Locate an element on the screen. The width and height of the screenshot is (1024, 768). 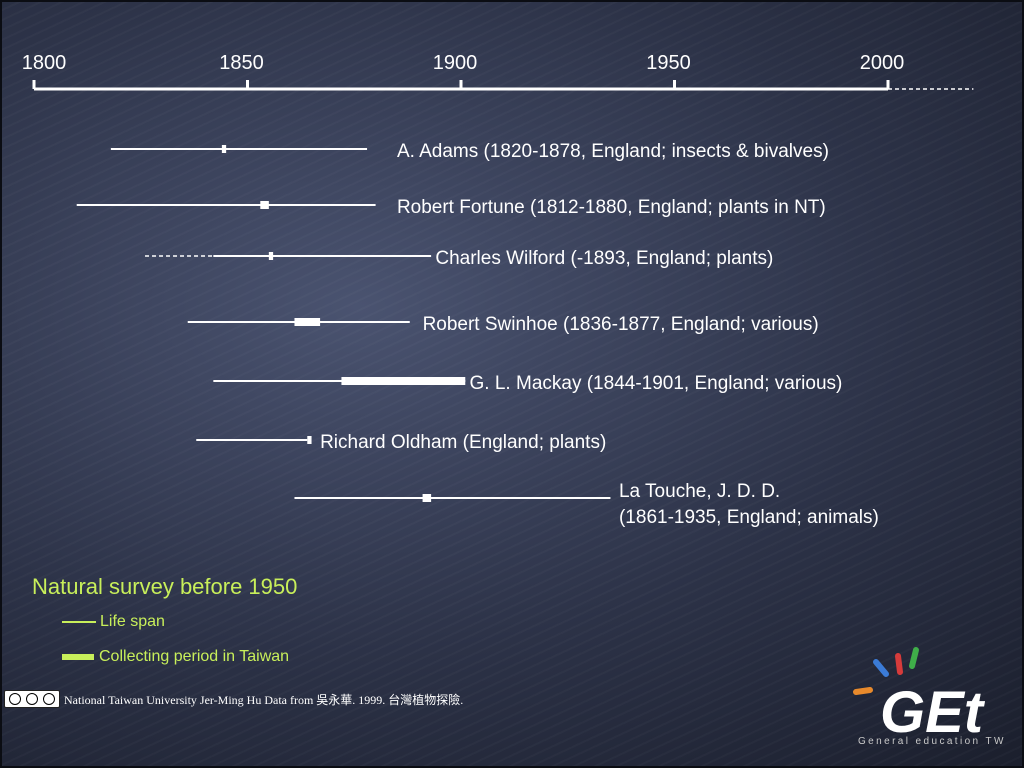
axis-tick-label: 1850 is located at coordinates (241, 63).